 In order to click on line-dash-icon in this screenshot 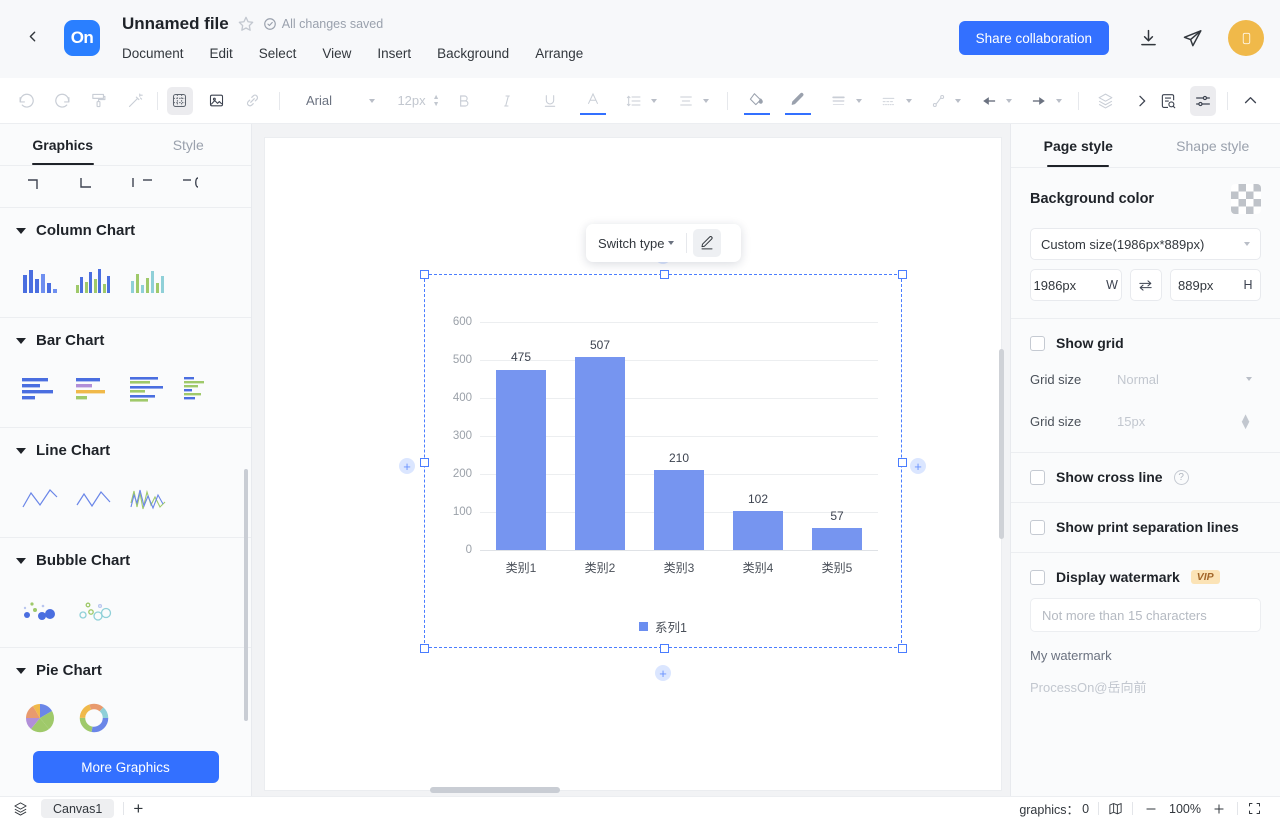, I will do `click(889, 101)`.